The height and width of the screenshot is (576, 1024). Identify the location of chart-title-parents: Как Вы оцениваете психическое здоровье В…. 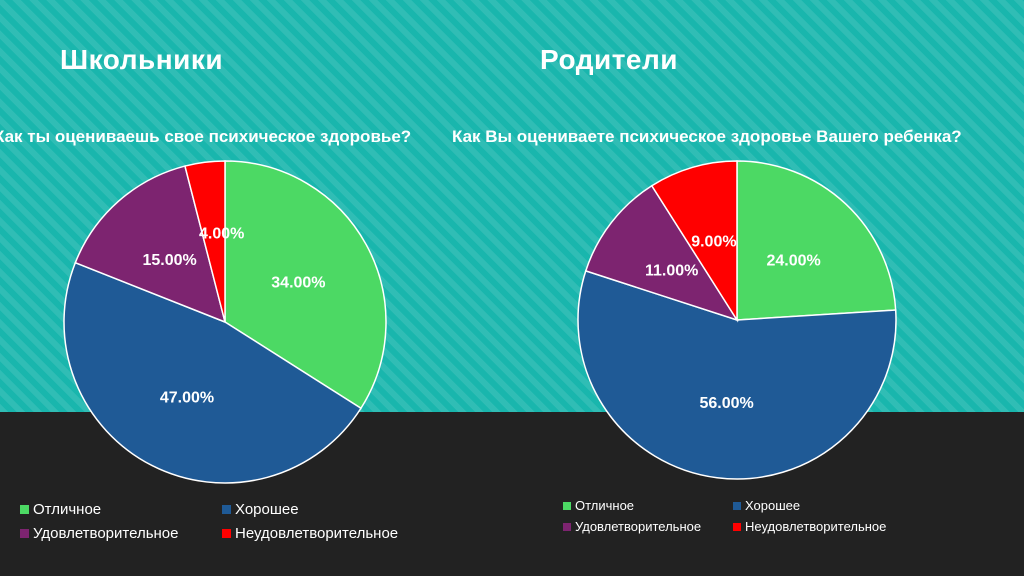
(707, 136).